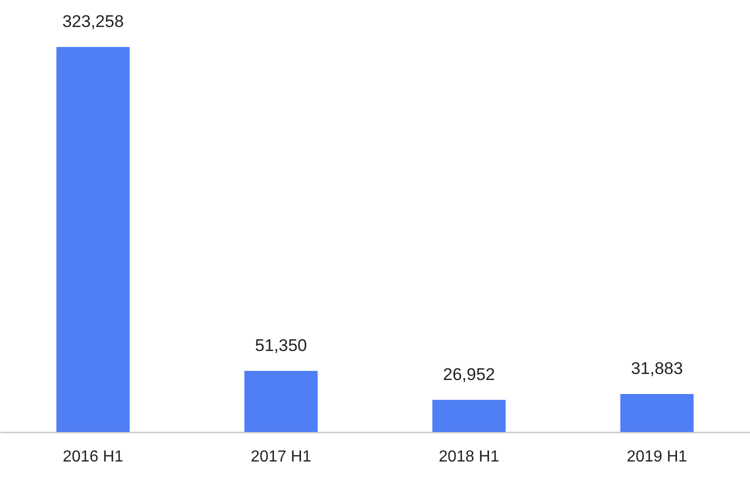 The width and height of the screenshot is (750, 487). What do you see at coordinates (656, 368) in the screenshot?
I see `data-label: 31,883` at bounding box center [656, 368].